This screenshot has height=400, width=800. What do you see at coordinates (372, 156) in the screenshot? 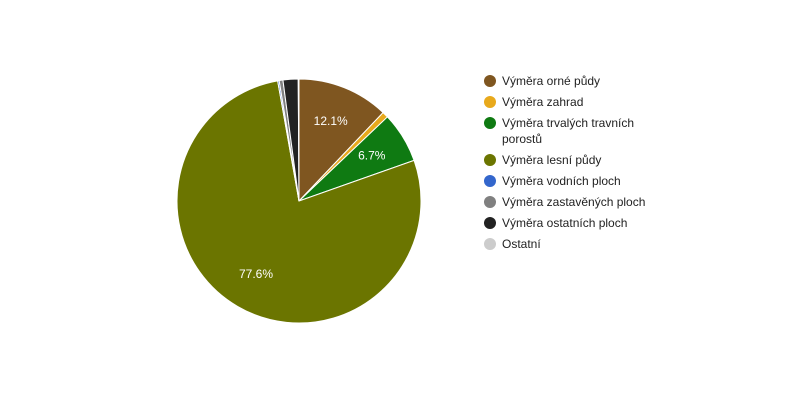
I see `slice-label: 6.7%` at bounding box center [372, 156].